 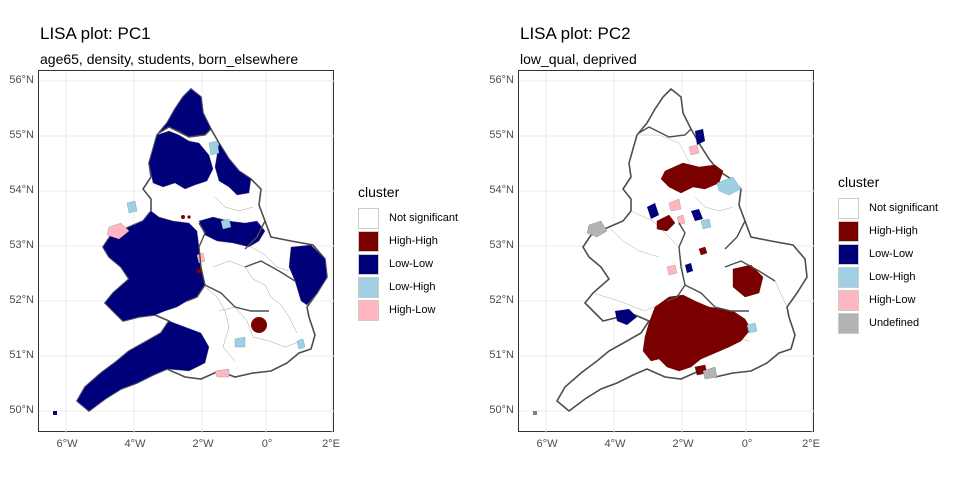 I want to click on undefined-regions, so click(x=652, y=300).